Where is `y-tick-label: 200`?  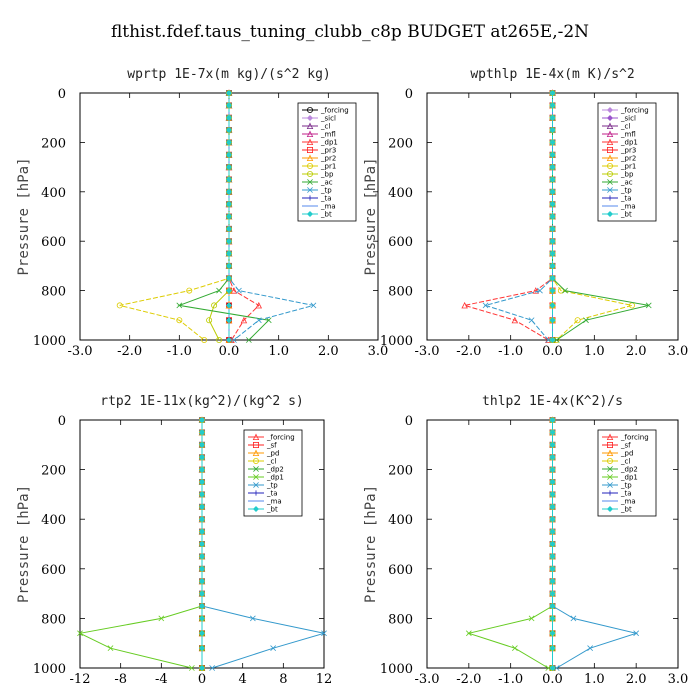 y-tick-label: 200 is located at coordinates (400, 143).